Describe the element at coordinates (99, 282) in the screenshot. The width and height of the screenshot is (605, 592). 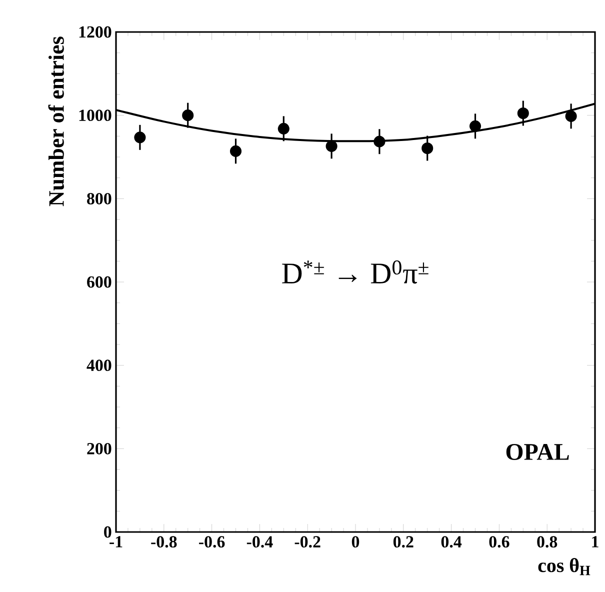
I see `y-tick-label: 600` at that location.